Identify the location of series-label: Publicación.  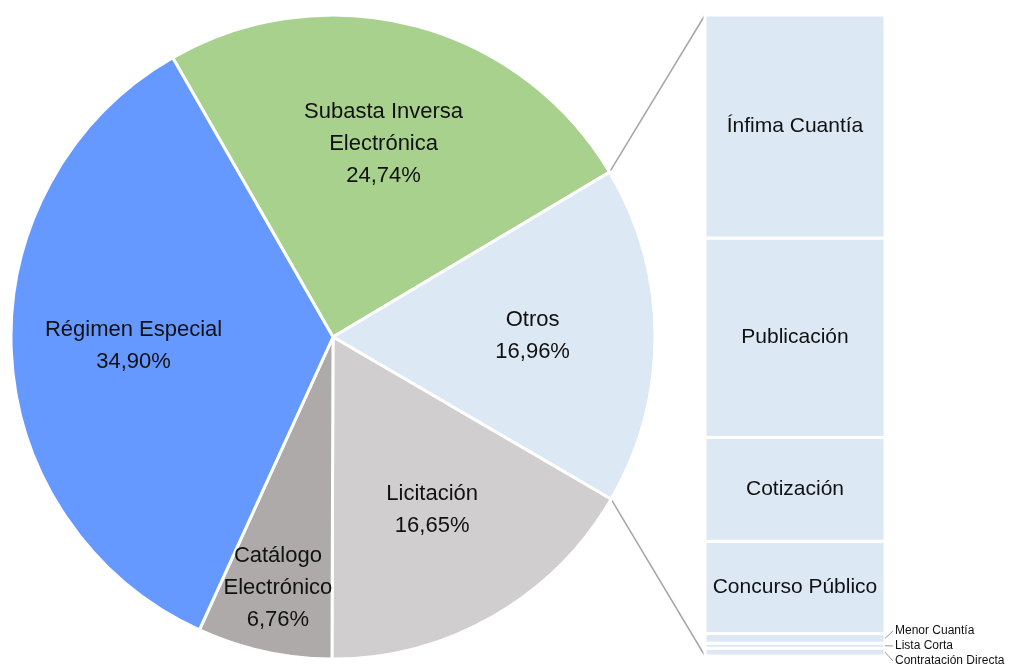
(795, 336).